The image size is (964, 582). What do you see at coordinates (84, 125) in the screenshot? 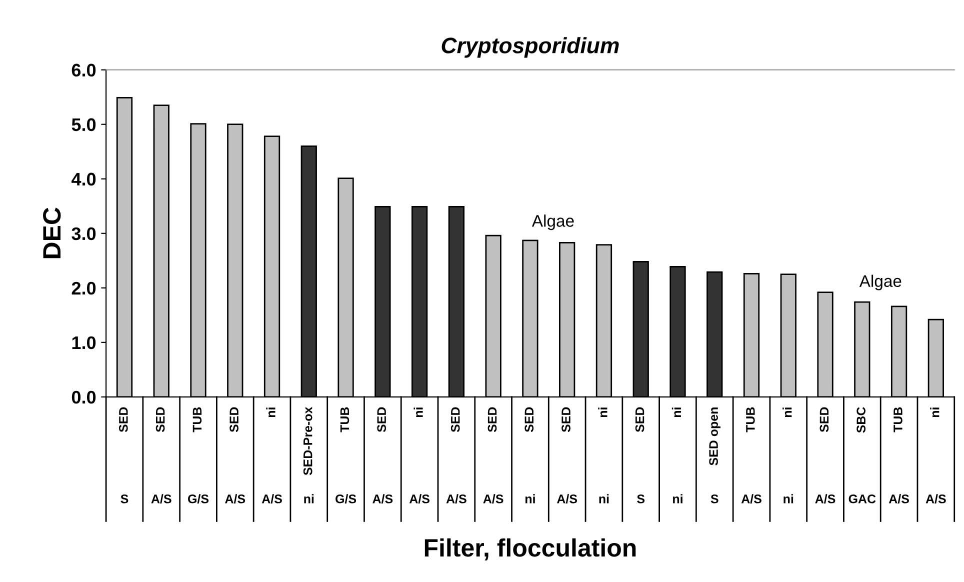
I see `y-tick-label: 5.0` at bounding box center [84, 125].